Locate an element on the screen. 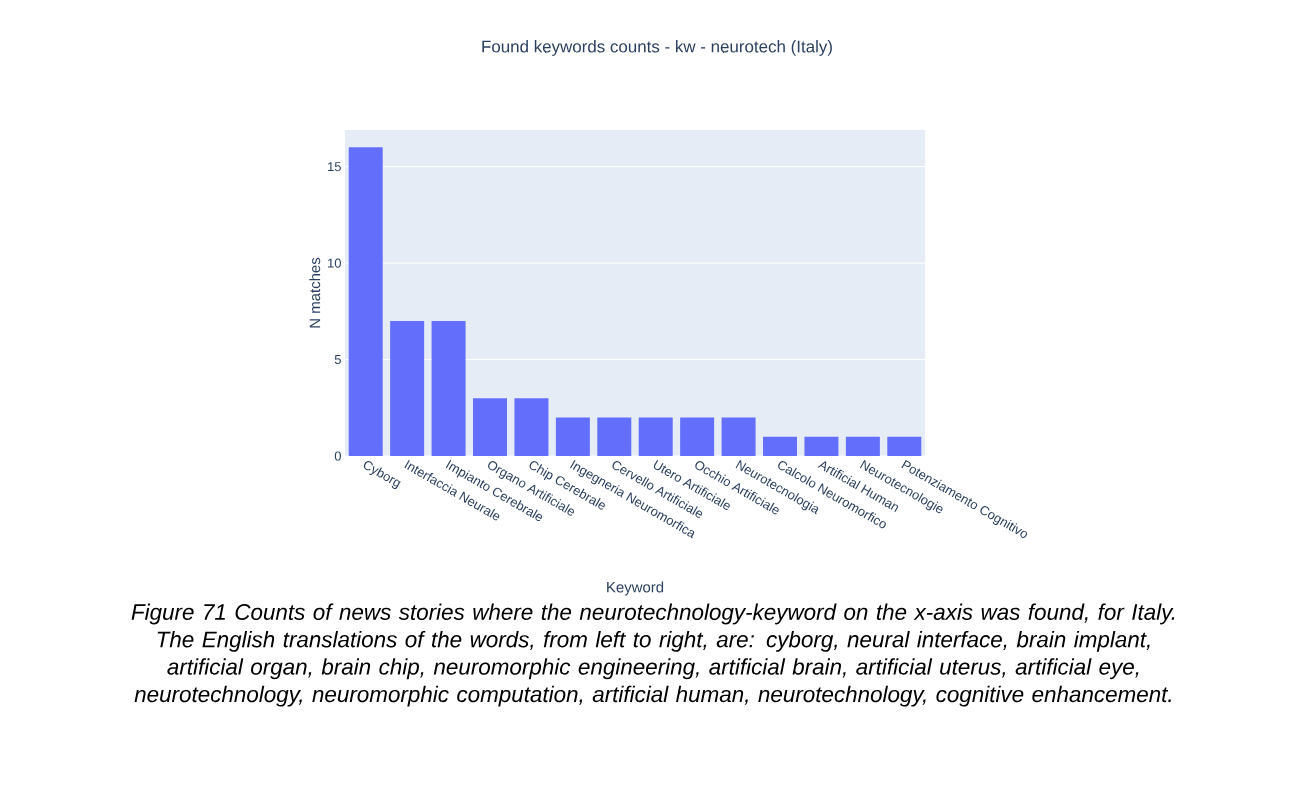  y-axis-title: N matches is located at coordinates (315, 292).